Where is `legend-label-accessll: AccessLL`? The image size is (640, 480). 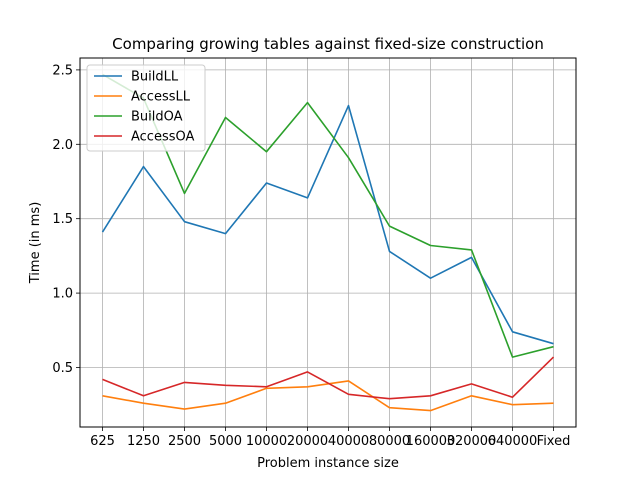
legend-label-accessll: AccessLL is located at coordinates (161, 97).